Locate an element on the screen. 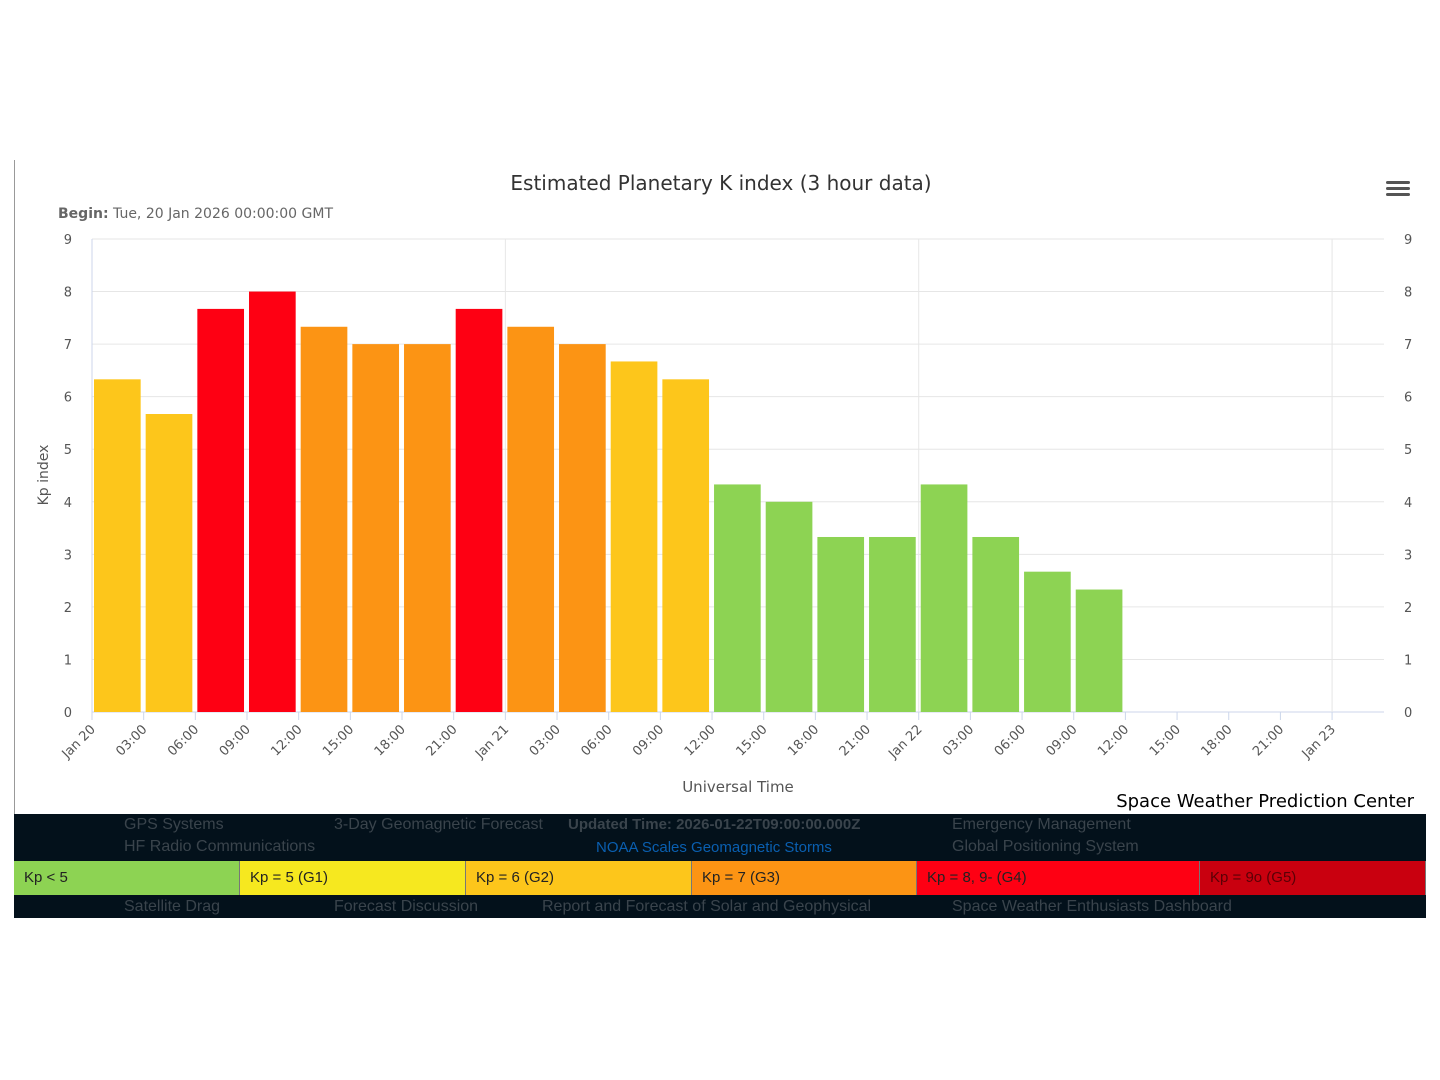  chart-menu-button is located at coordinates (1398, 191).